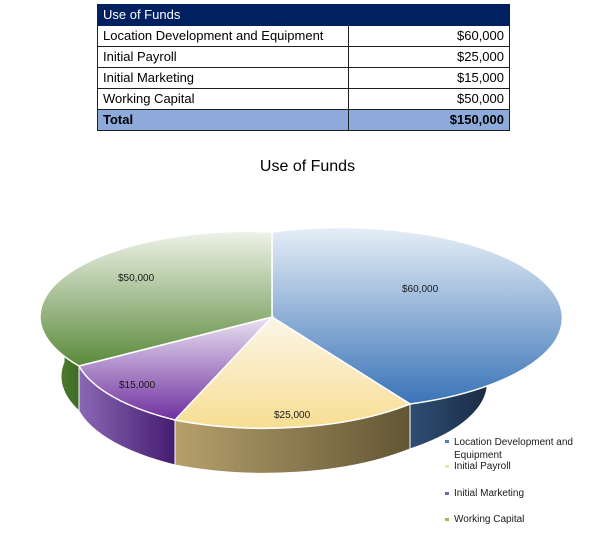 This screenshot has height=536, width=615. I want to click on pie-slice-initial-payroll, so click(292, 373).